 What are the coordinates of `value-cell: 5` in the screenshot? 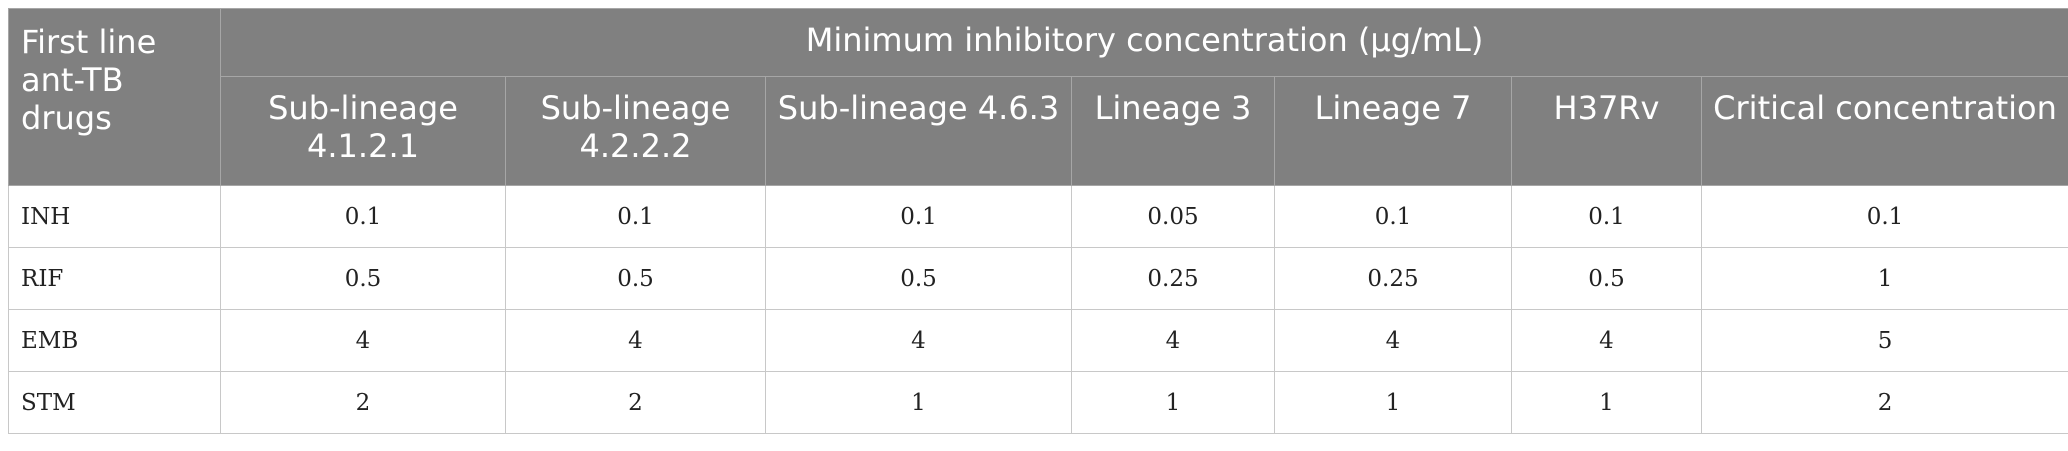 It's located at (1884, 340).